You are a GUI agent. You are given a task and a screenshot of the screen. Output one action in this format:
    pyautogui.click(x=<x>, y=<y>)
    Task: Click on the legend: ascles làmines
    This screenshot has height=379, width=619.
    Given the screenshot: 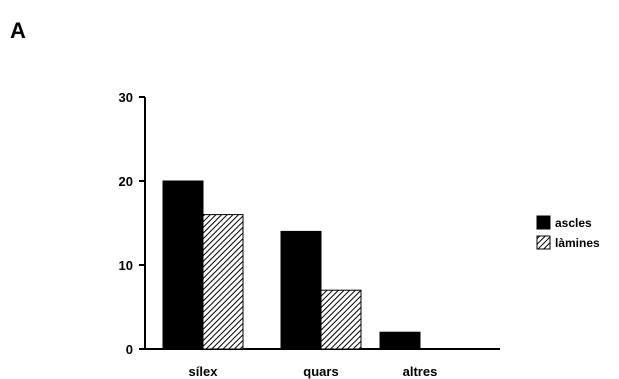 What is the action you would take?
    pyautogui.click(x=568, y=232)
    